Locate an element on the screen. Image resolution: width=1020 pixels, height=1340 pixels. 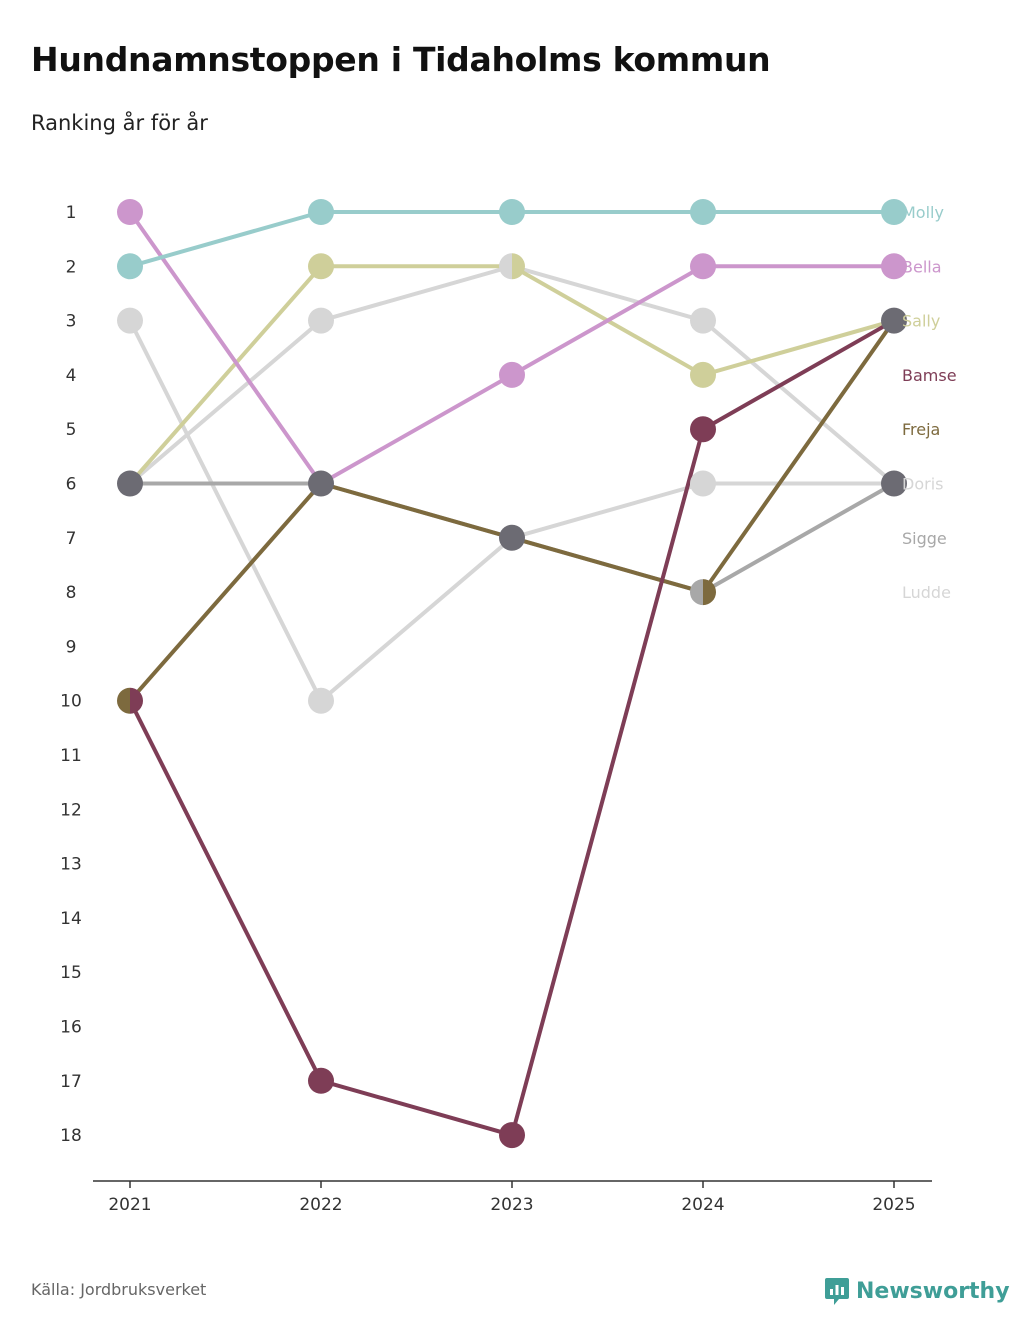
y-tick-label: 10 is located at coordinates (71, 702).